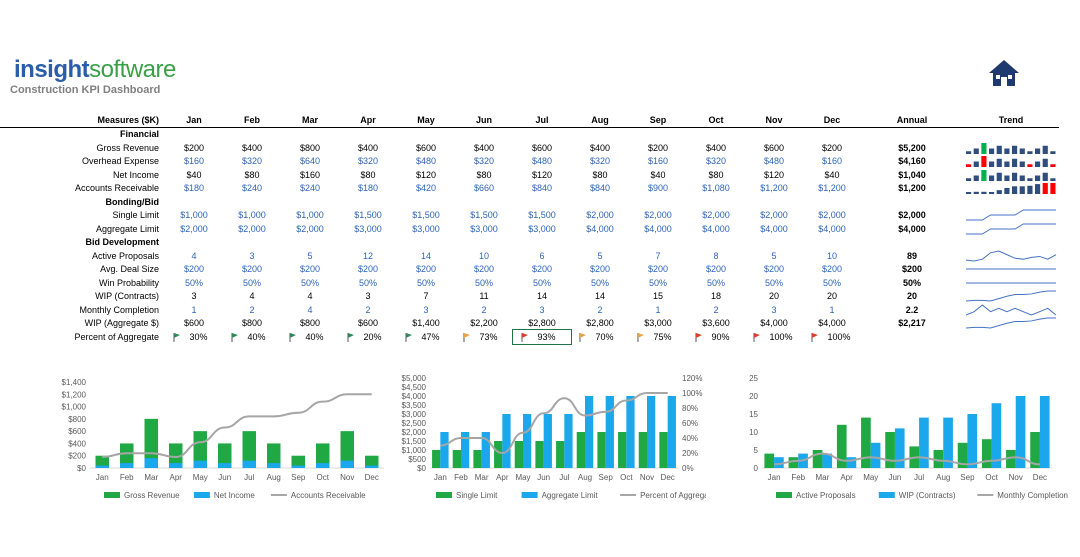  Describe the element at coordinates (912, 174) in the screenshot. I see `annual-cell: $1,040` at that location.